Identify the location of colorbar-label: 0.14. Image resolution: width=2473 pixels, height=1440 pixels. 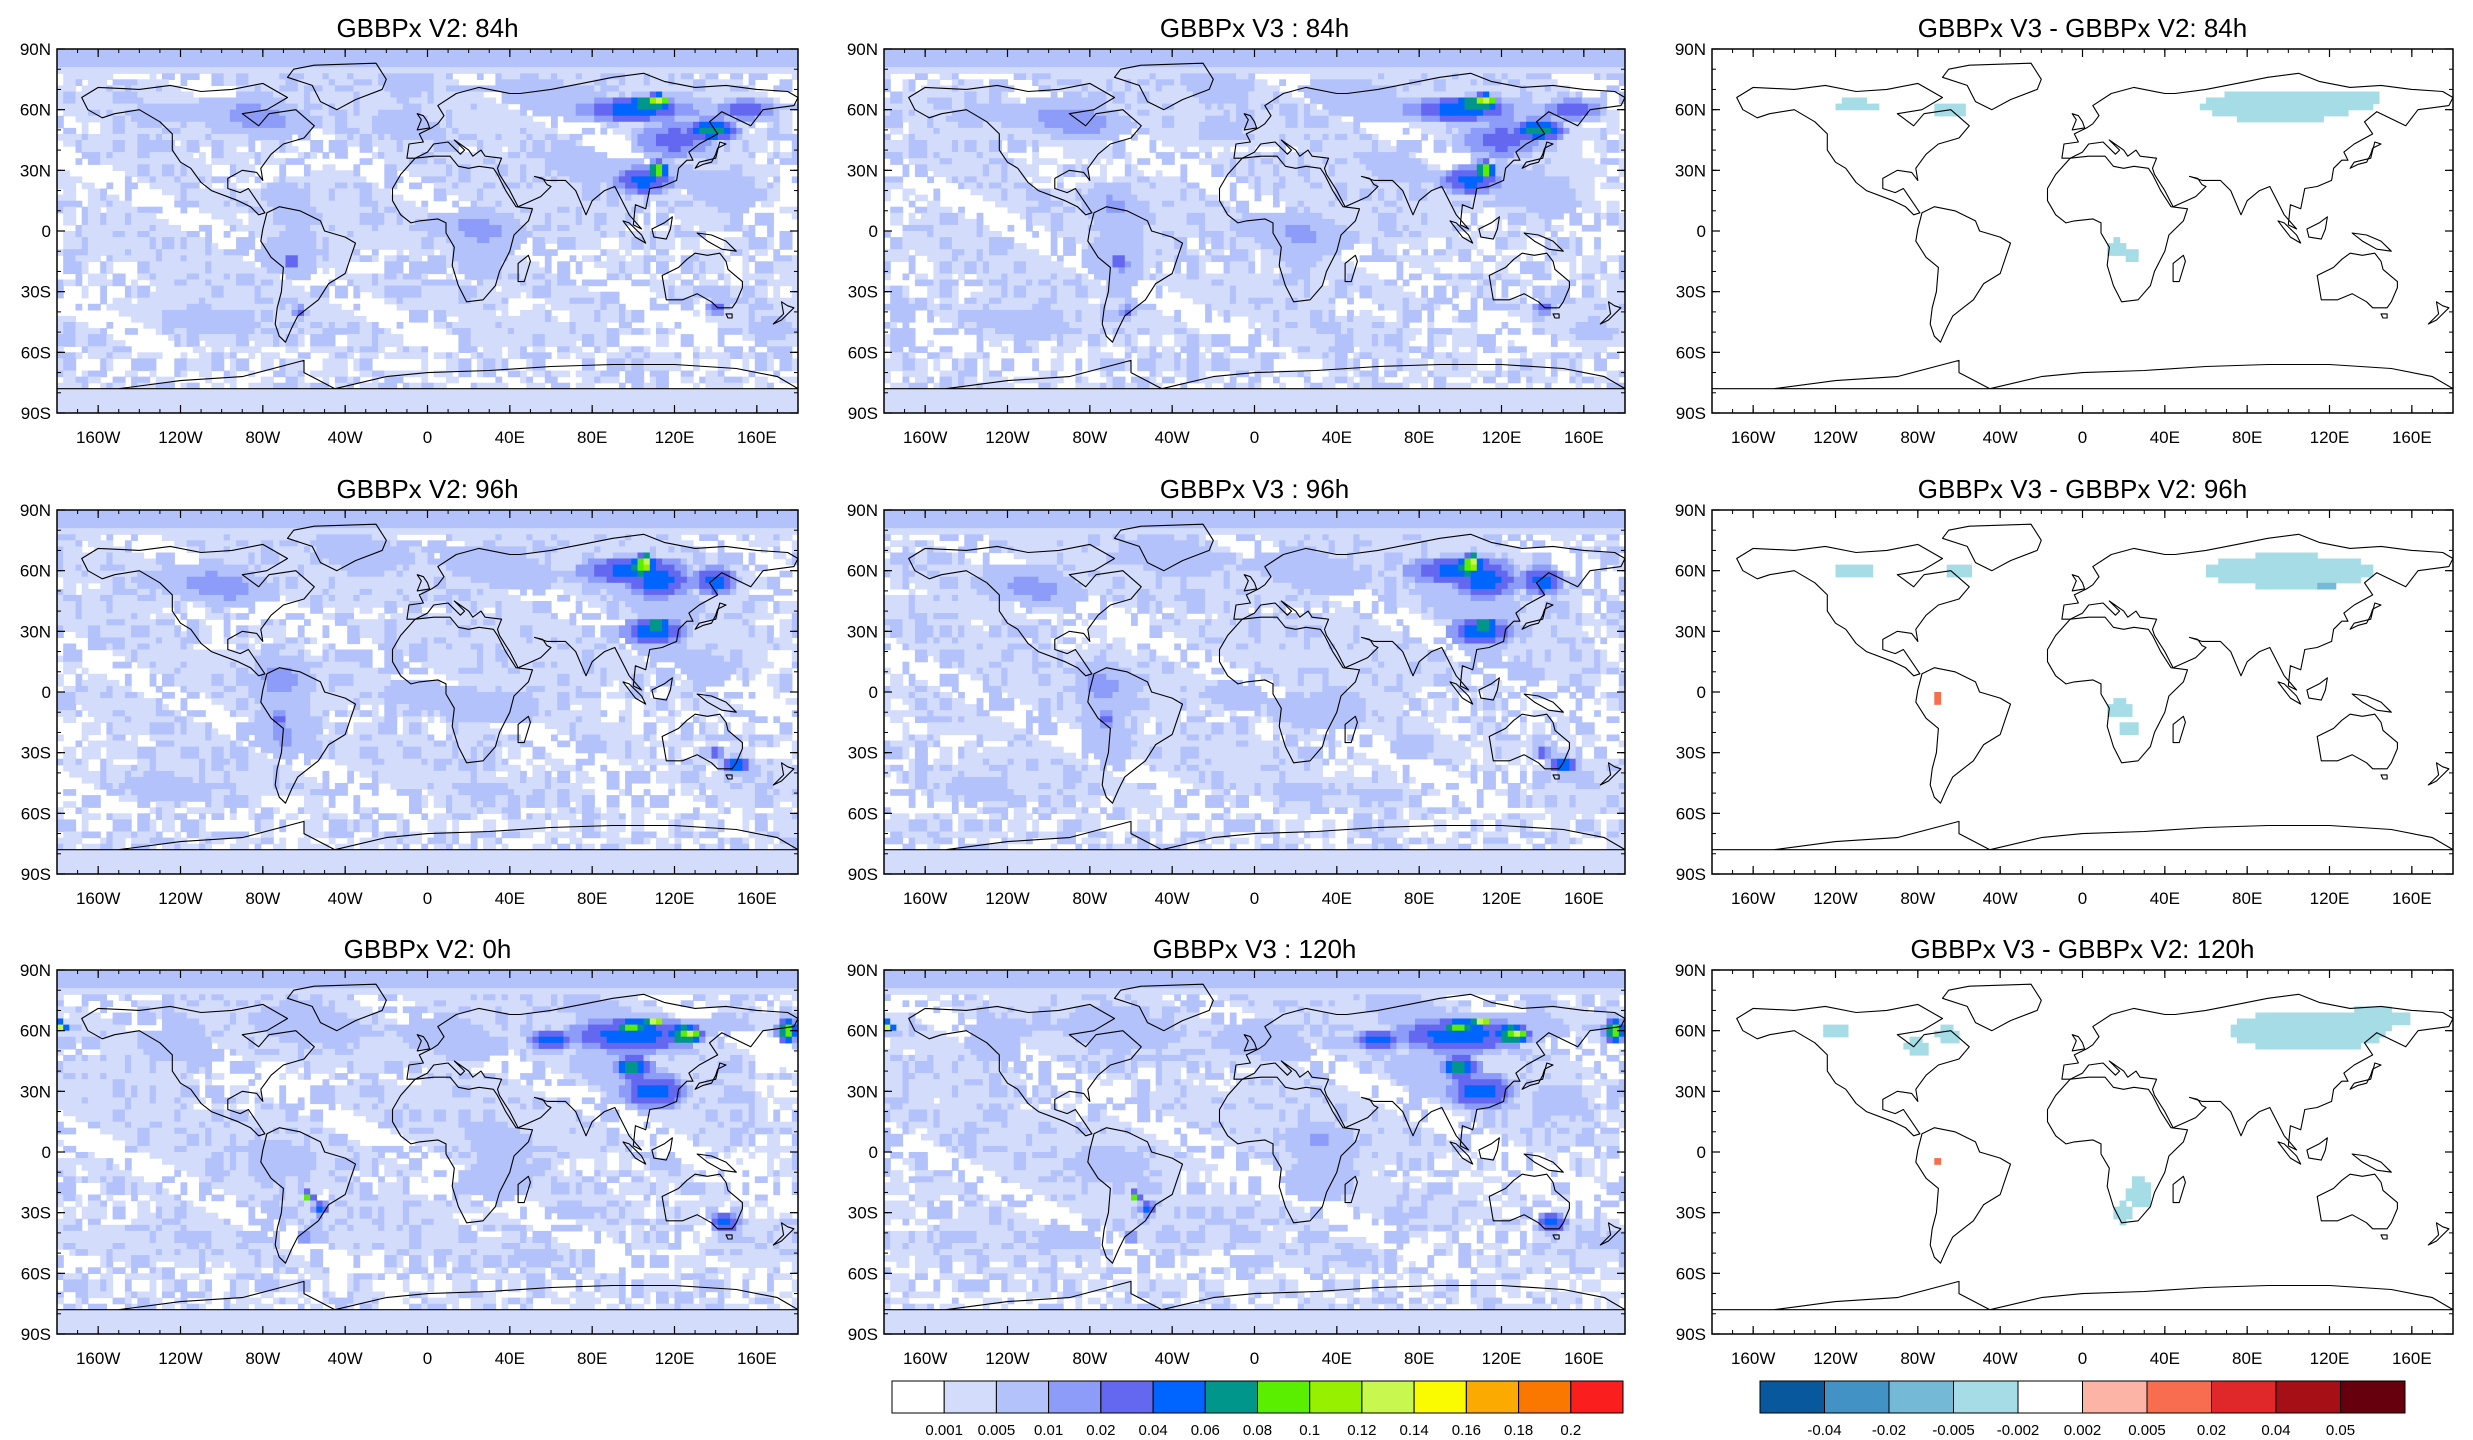
(1413, 1430).